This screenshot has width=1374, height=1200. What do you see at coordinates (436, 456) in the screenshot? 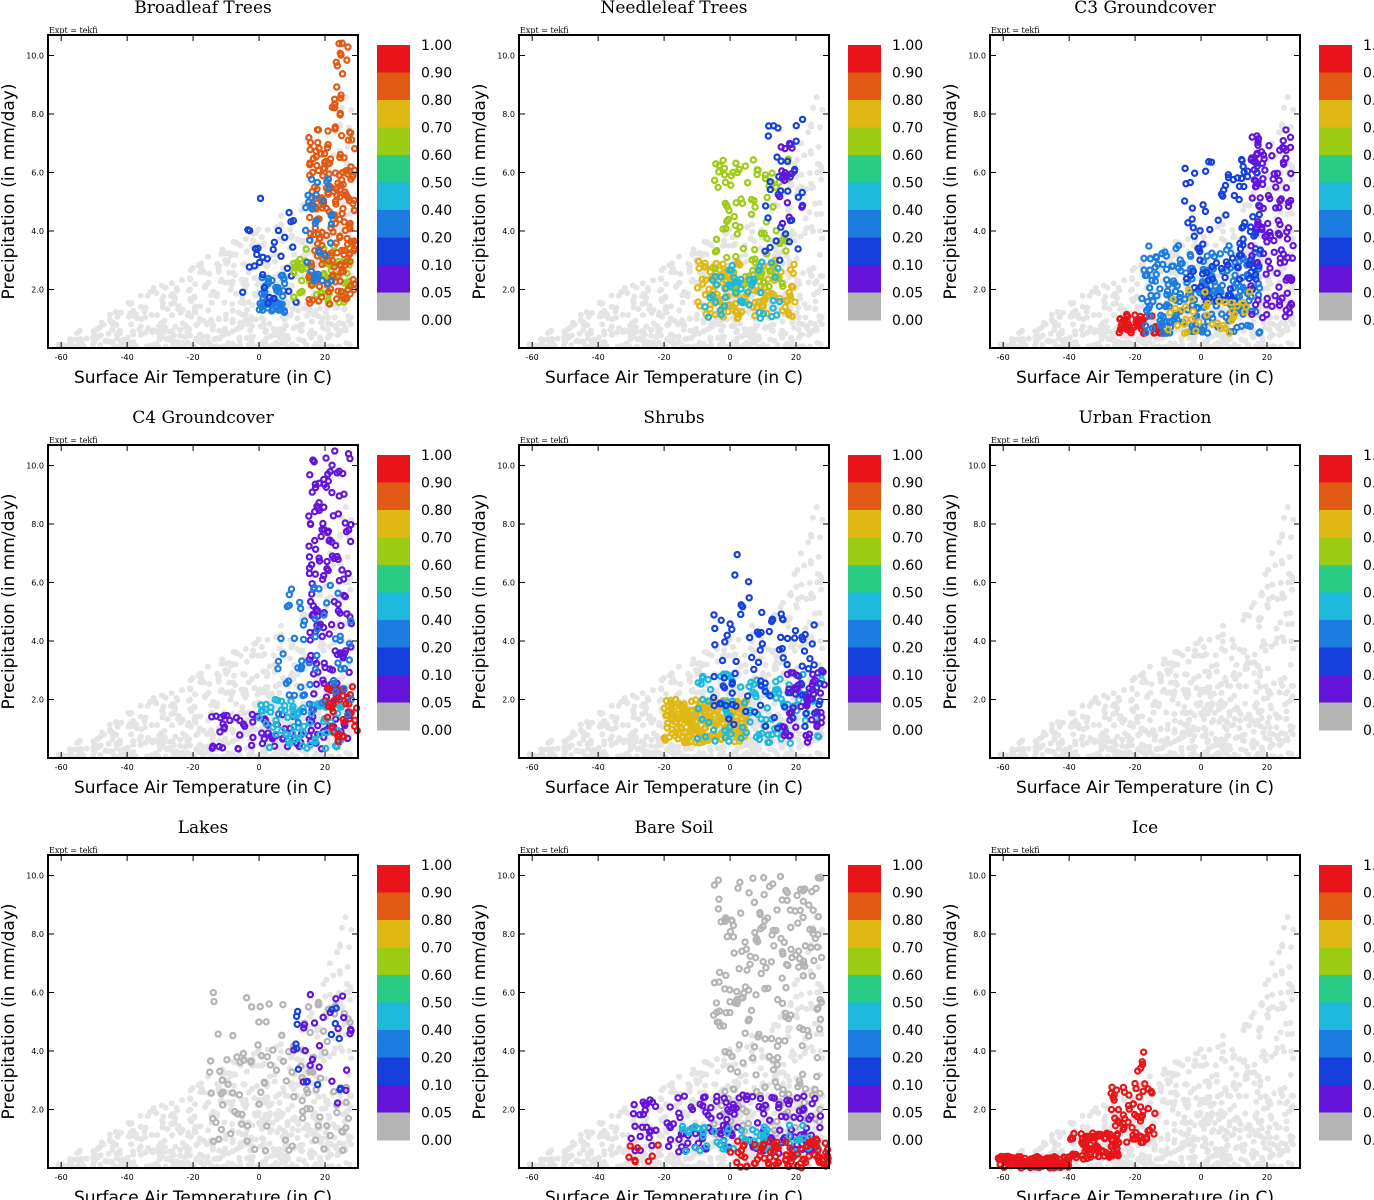
I see `colorbar-label: 1.00` at bounding box center [436, 456].